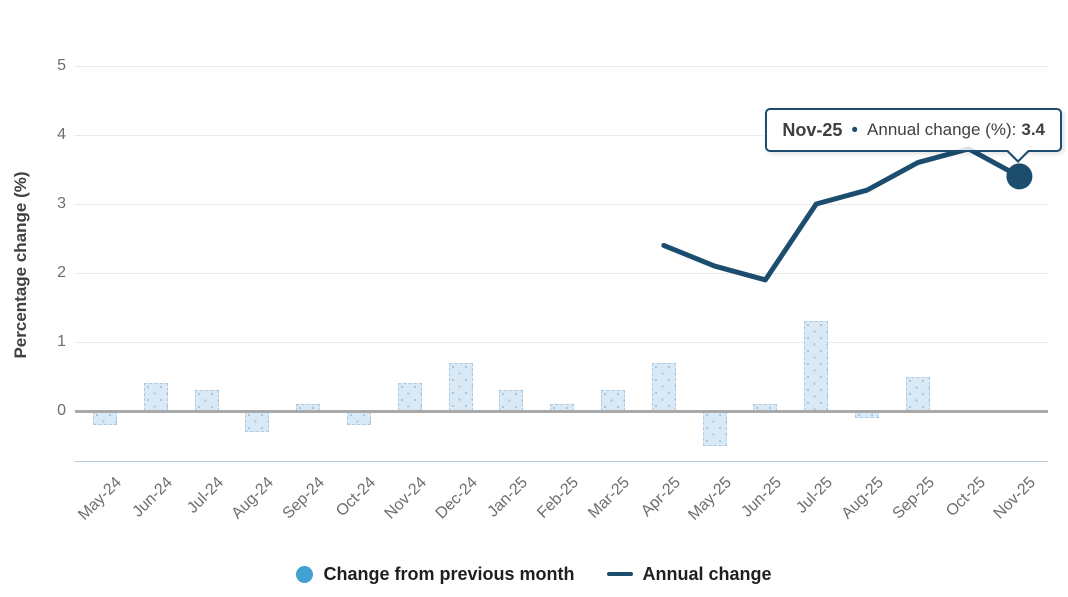 This screenshot has height=597, width=1068. Describe the element at coordinates (61, 341) in the screenshot. I see `y-tick-label: 1` at that location.